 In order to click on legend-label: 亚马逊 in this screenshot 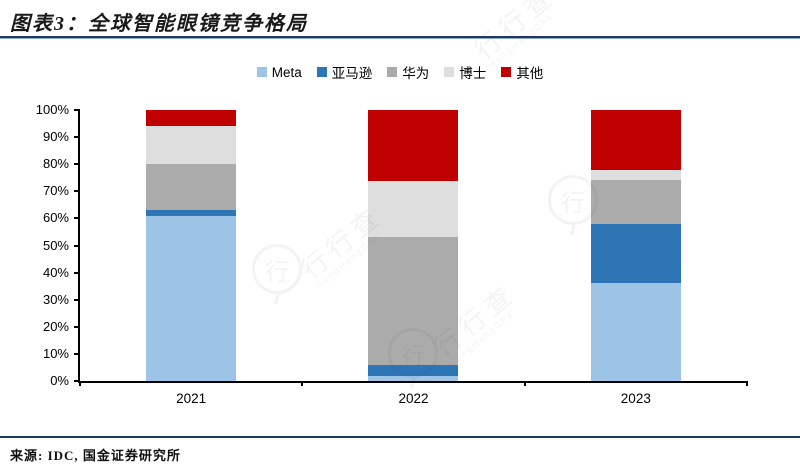, I will do `click(352, 73)`.